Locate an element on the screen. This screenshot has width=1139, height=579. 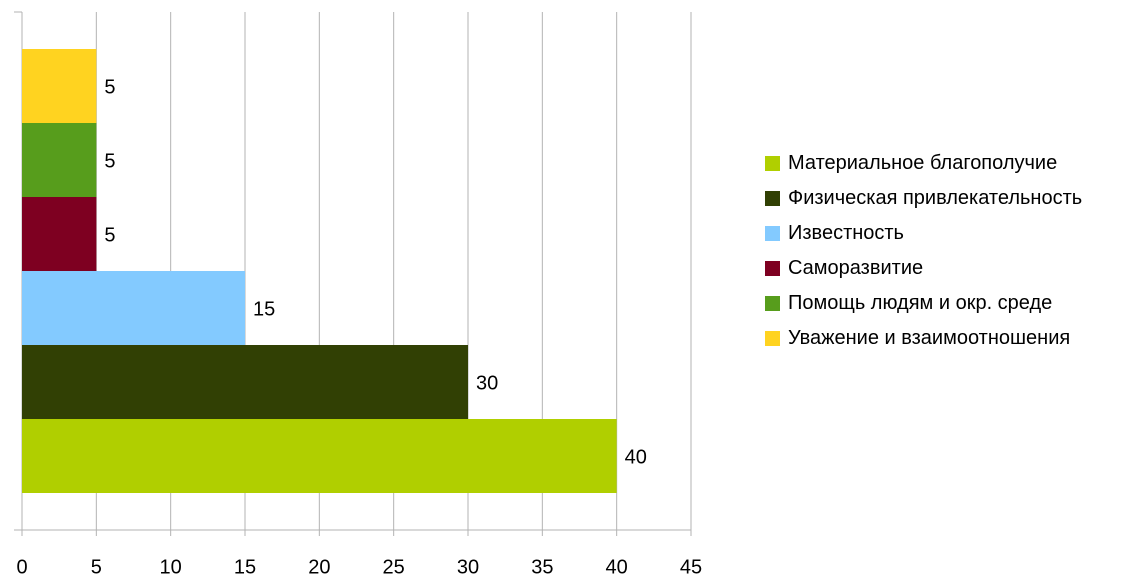
legend-label: Уважение и взаимоотношения is located at coordinates (929, 338).